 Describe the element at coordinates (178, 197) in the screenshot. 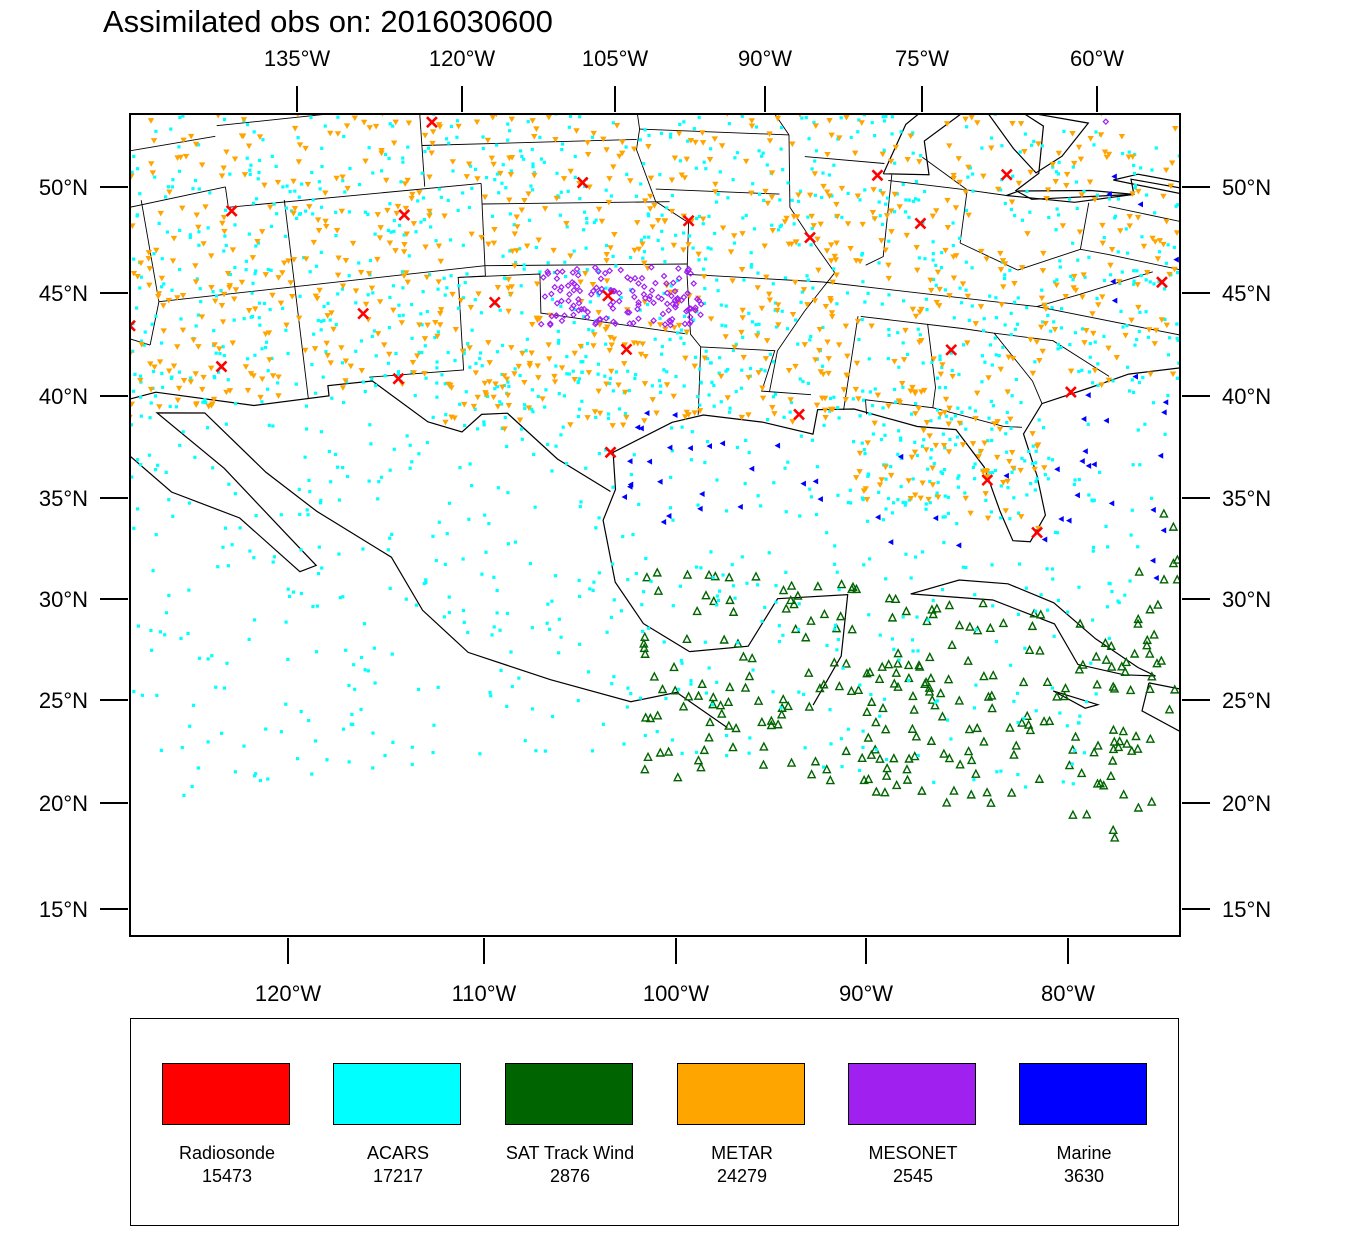

I see `state-border` at that location.